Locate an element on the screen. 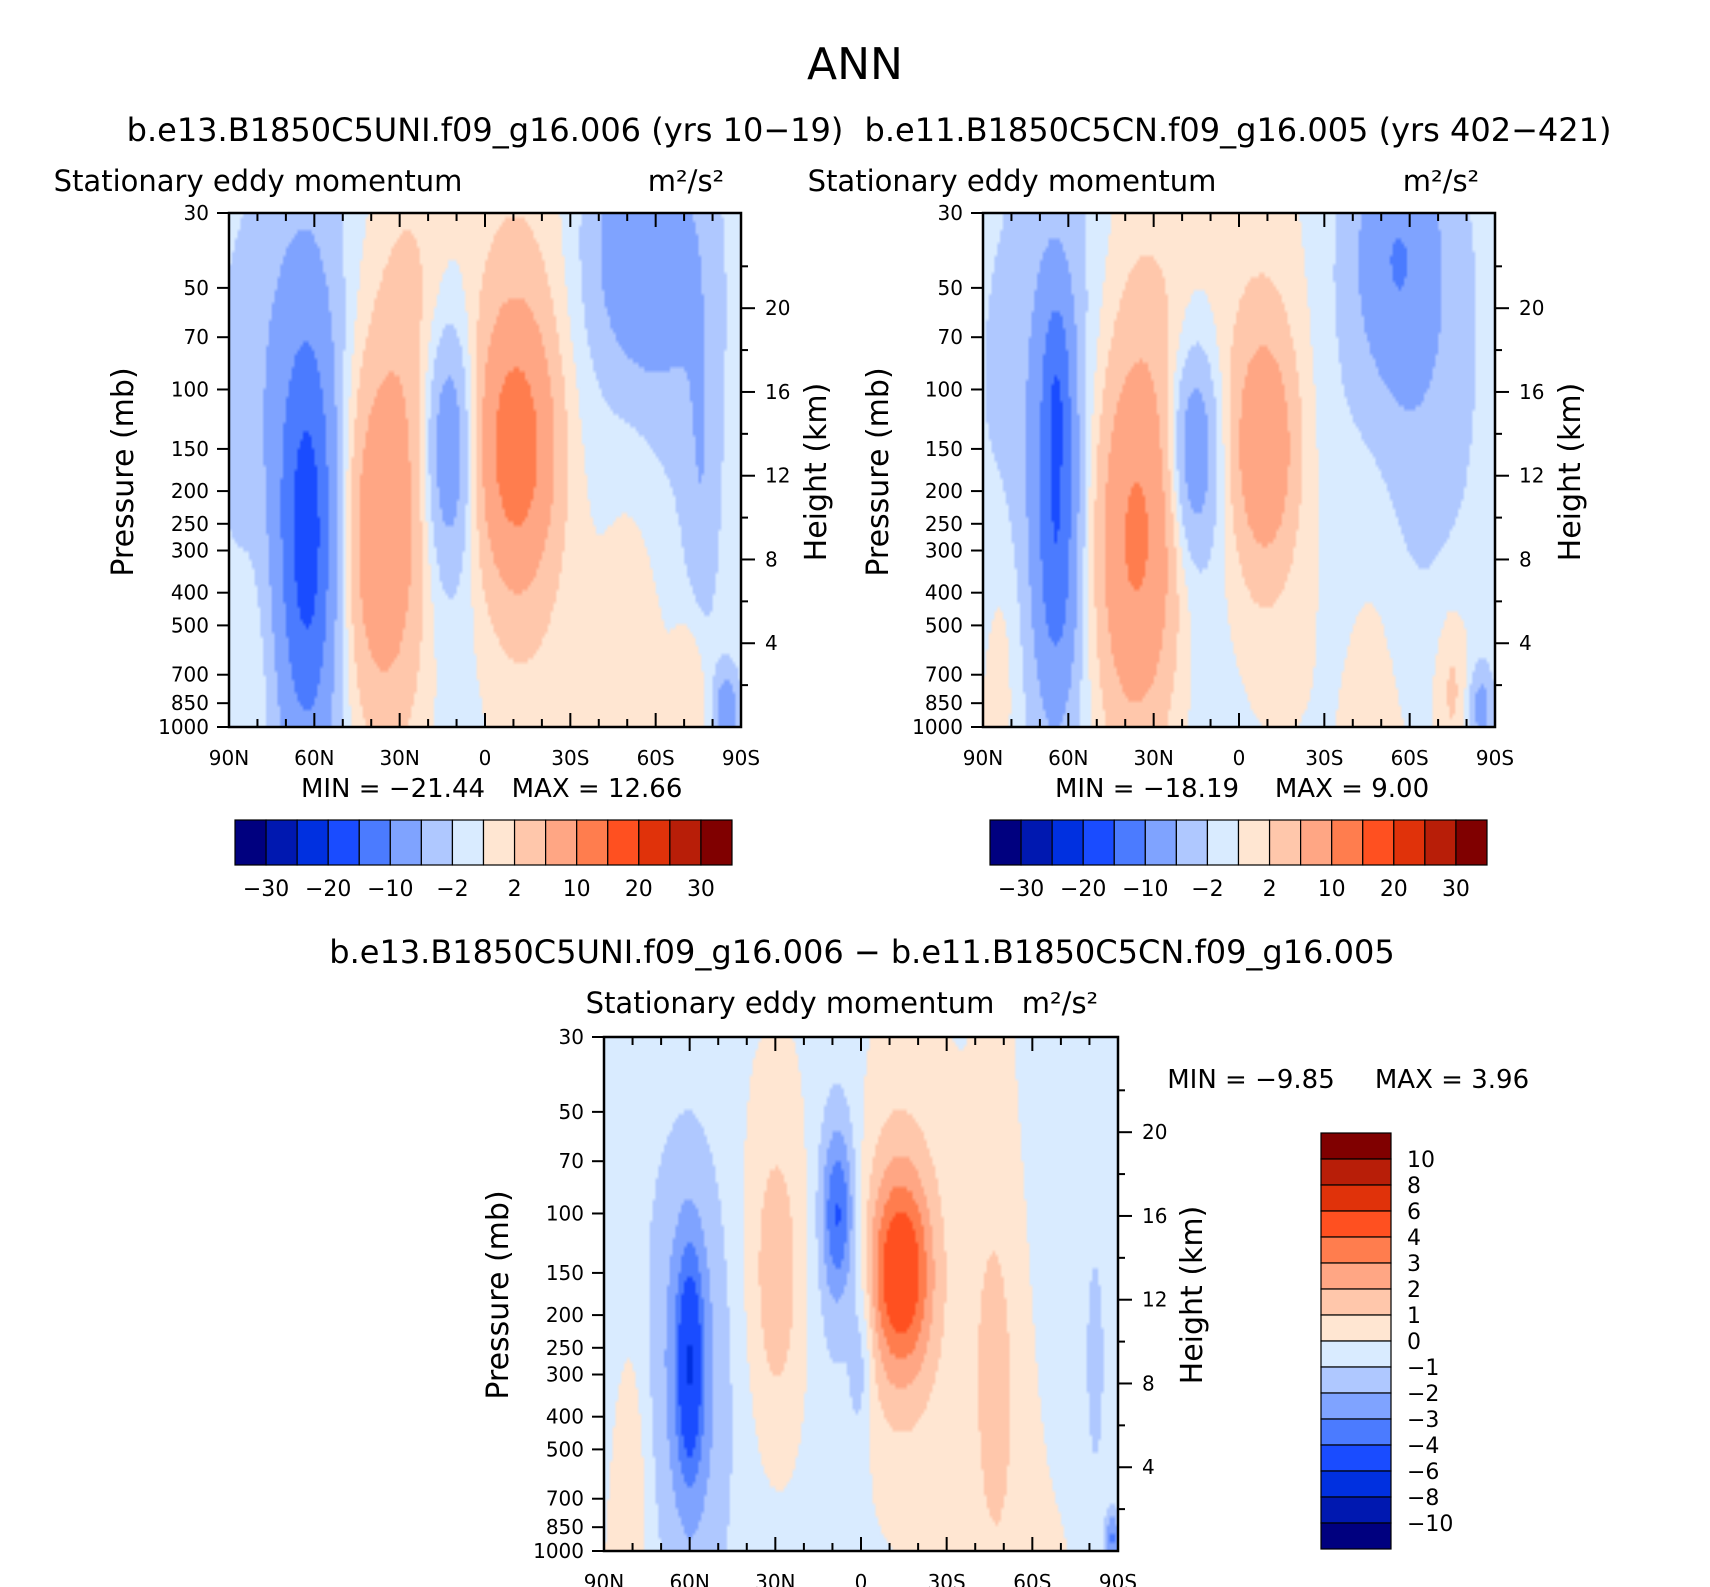 This screenshot has height=1587, width=1710. colorbar-label: 3 is located at coordinates (1414, 1264).